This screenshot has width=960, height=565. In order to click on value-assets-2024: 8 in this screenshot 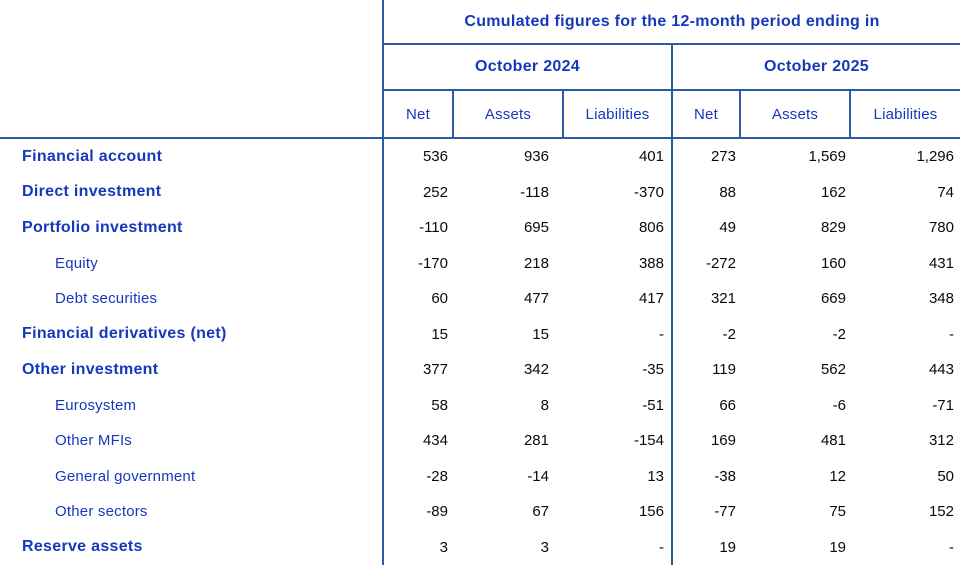, I will do `click(544, 405)`.